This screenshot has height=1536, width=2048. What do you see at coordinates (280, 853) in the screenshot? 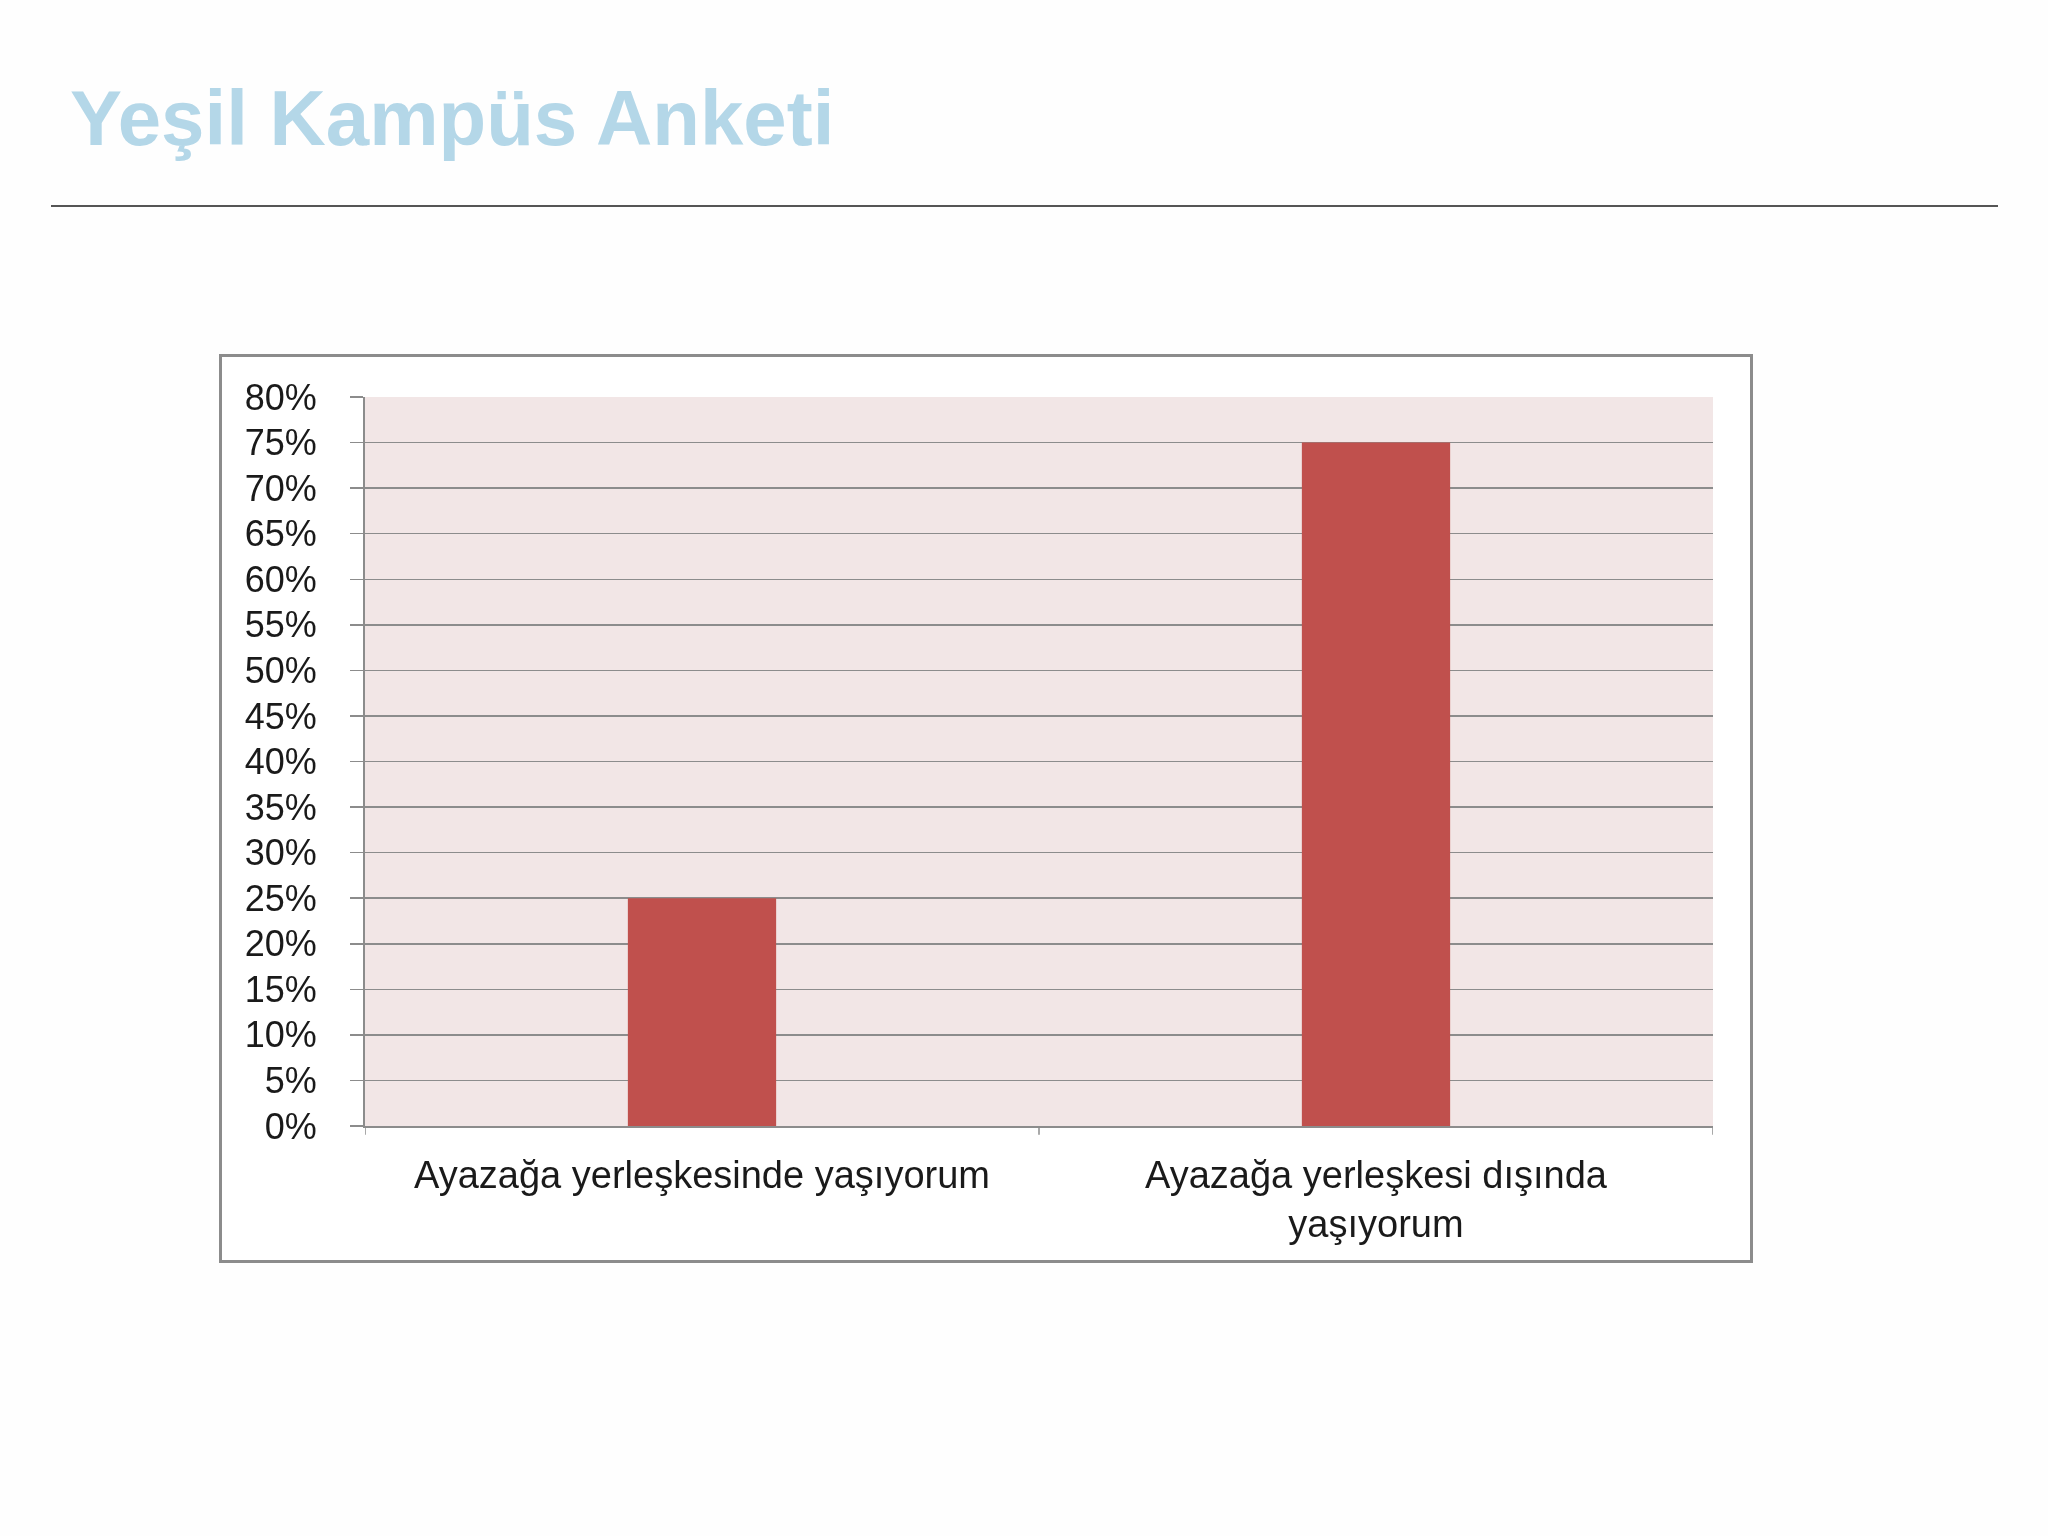
I see `y-tick-label: 30%` at bounding box center [280, 853].